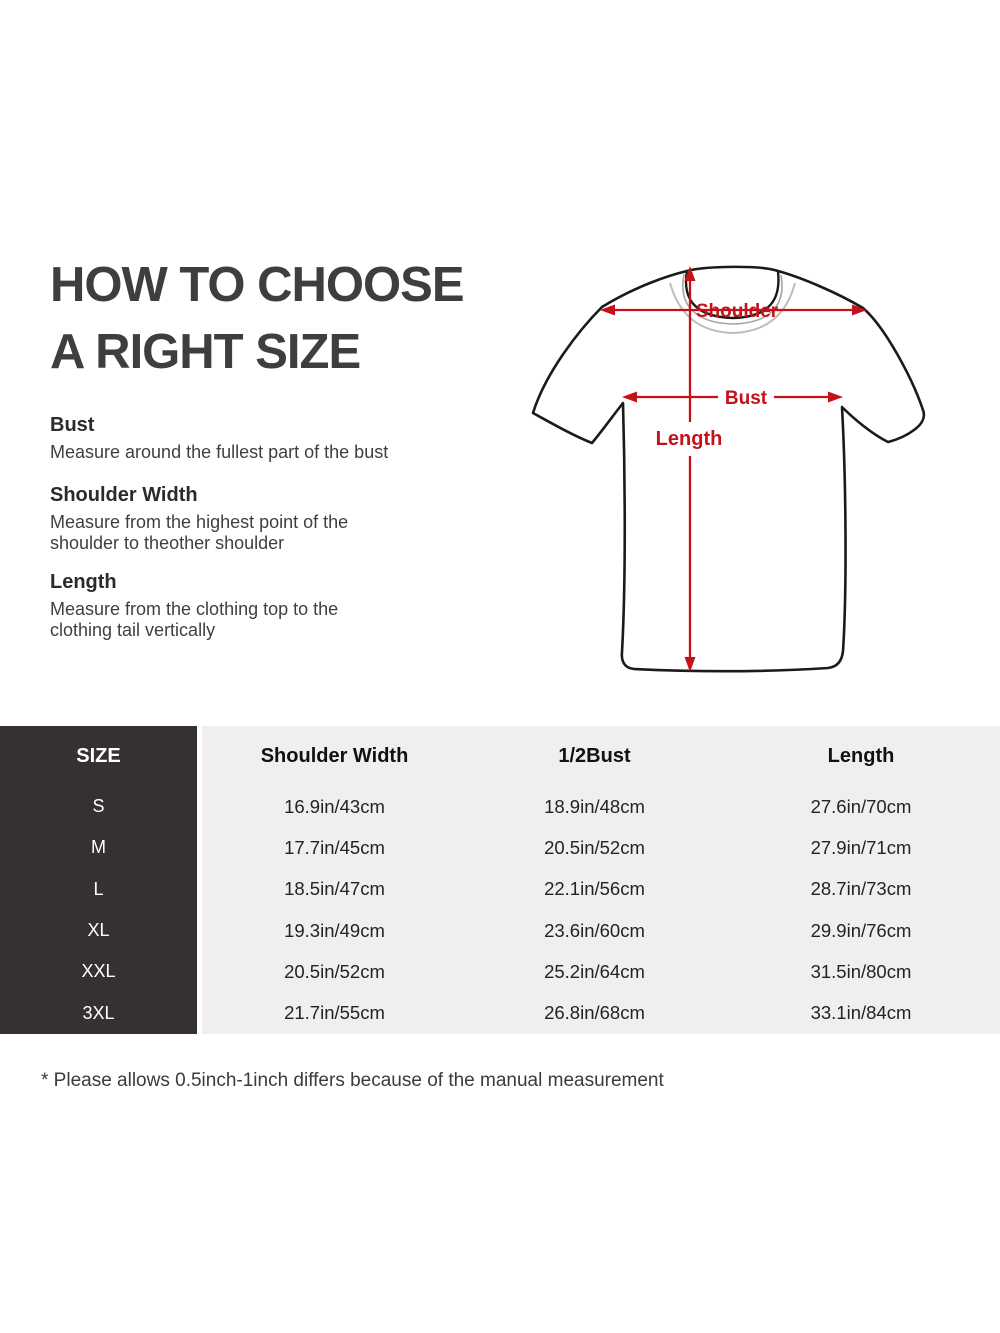 Image resolution: width=1000 pixels, height=1333 pixels. What do you see at coordinates (83, 582) in the screenshot?
I see `instruction-length-heading: Length` at bounding box center [83, 582].